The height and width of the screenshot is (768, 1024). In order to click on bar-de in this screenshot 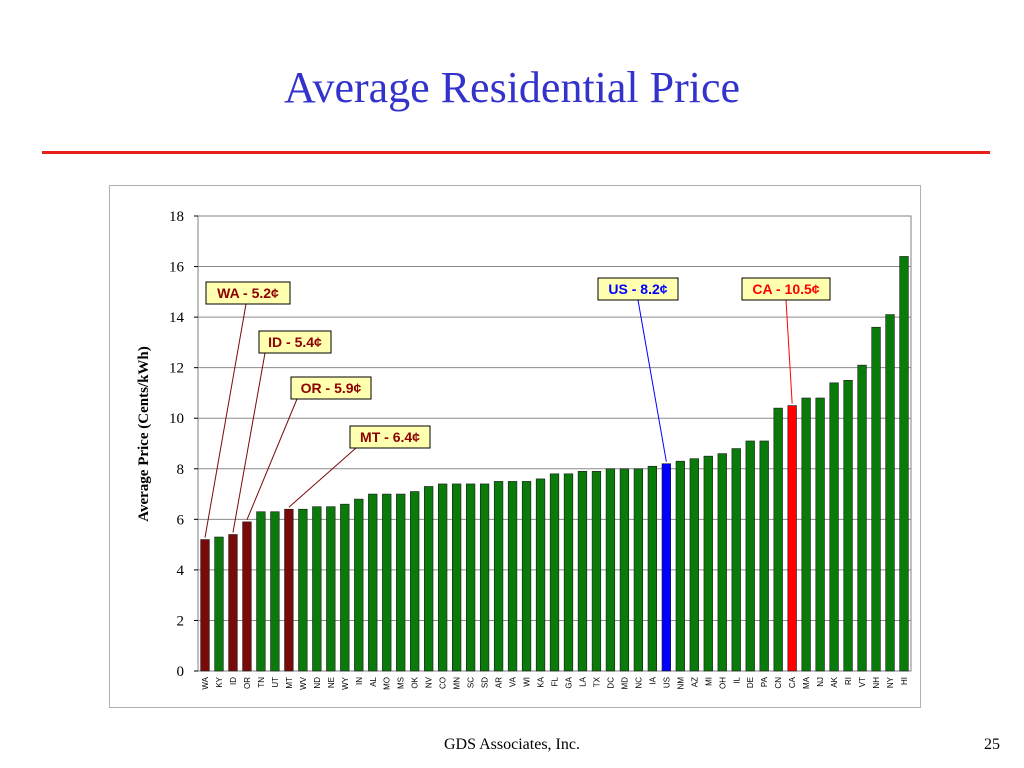, I will do `click(750, 556)`.